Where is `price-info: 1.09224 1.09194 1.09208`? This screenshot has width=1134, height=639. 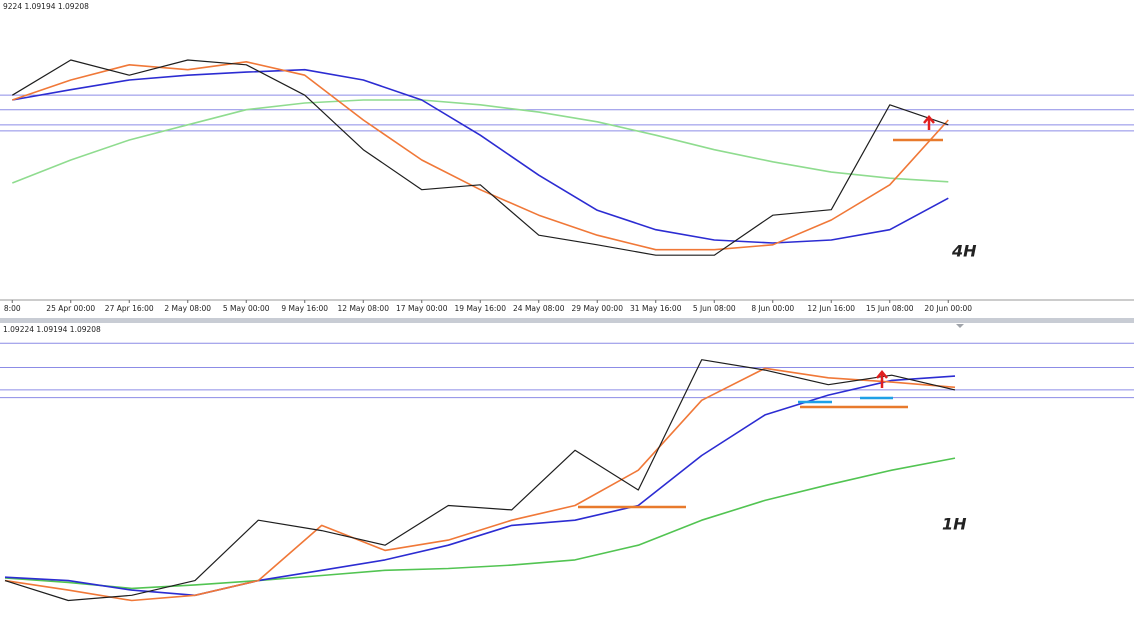 price-info: 1.09224 1.09194 1.09208 is located at coordinates (52, 329).